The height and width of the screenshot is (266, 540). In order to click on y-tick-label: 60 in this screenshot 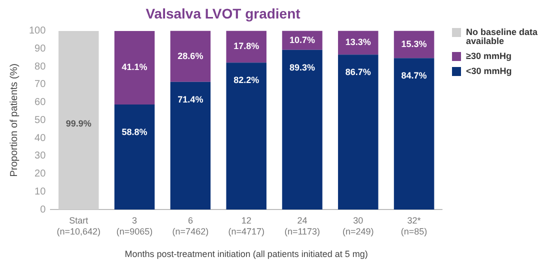, I will do `click(40, 102)`.